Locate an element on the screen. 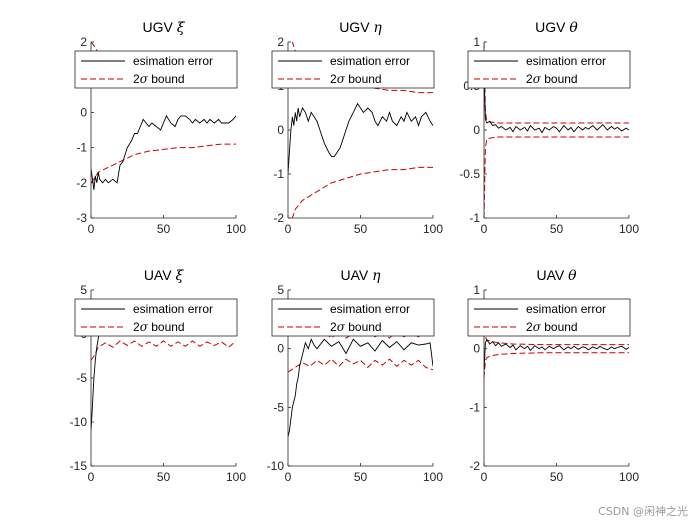 The width and height of the screenshot is (700, 525). y-tick-label: -5 is located at coordinates (278, 407).